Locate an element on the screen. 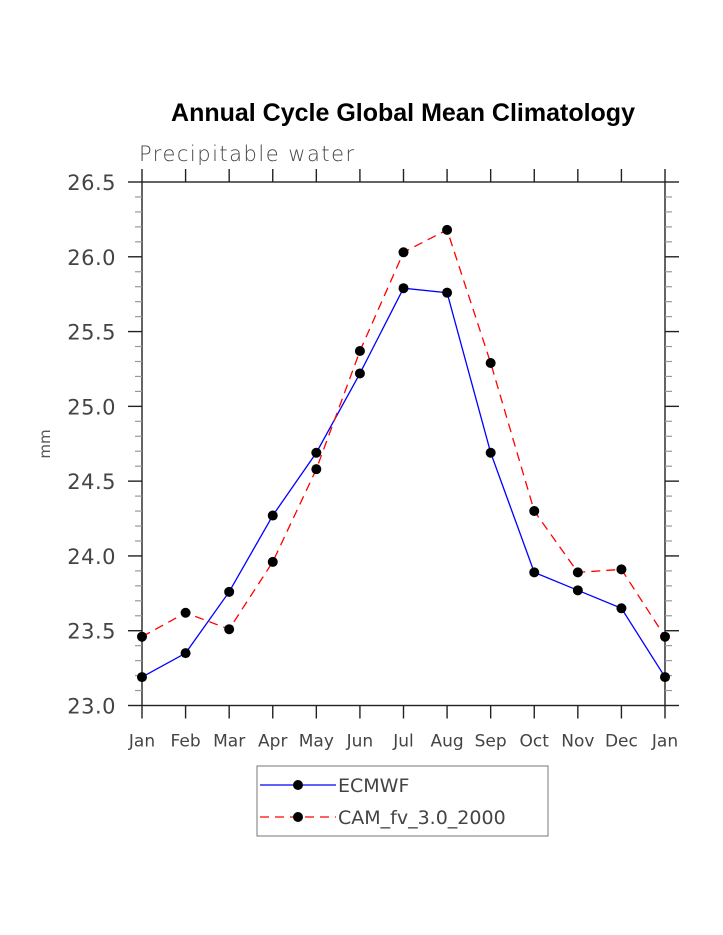  x-tick-label: Jul is located at coordinates (403, 742).